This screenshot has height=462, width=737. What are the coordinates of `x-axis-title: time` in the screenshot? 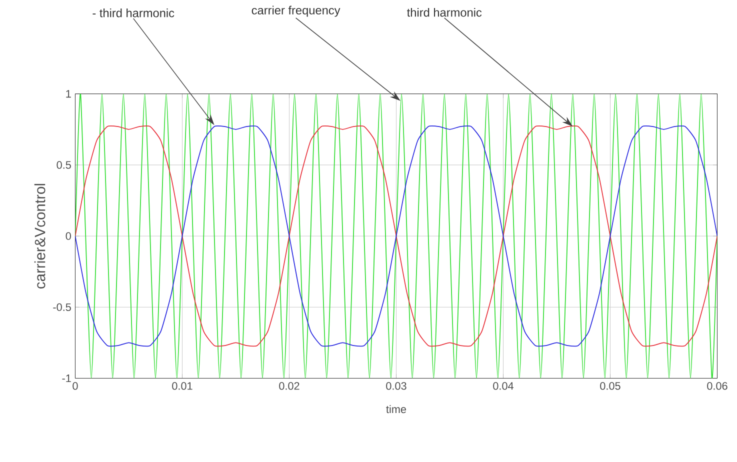 It's located at (396, 409).